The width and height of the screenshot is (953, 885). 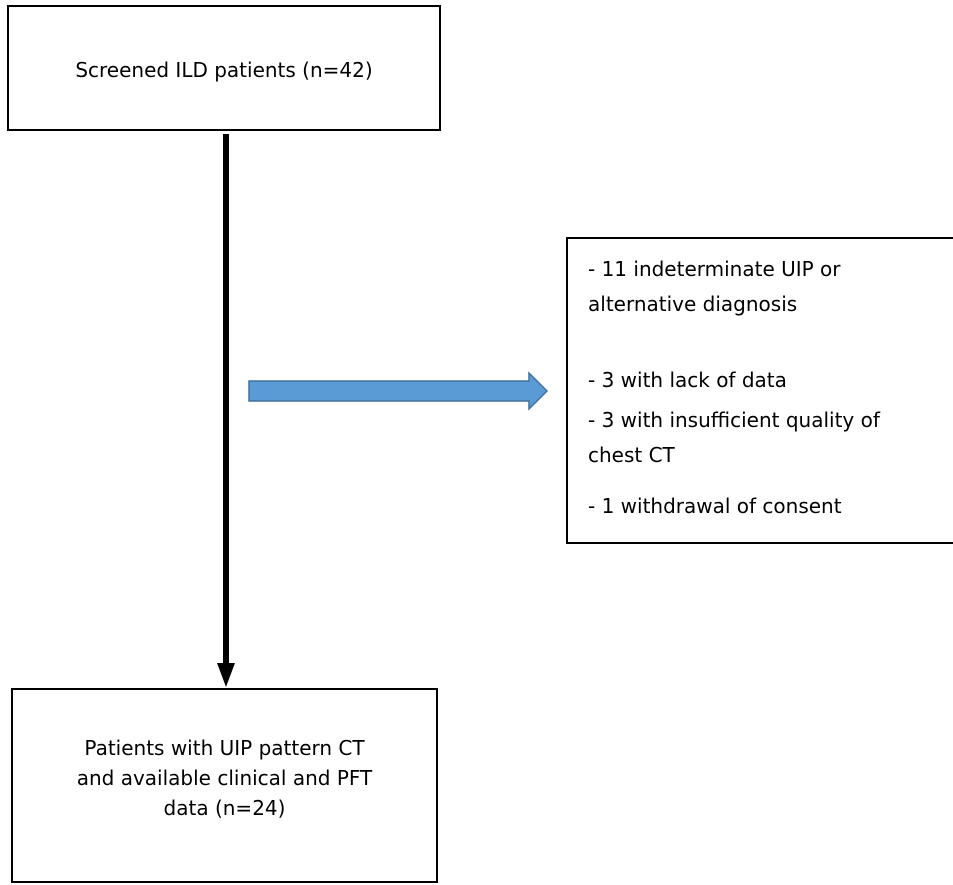 I want to click on exclusion-arrow, so click(x=398, y=391).